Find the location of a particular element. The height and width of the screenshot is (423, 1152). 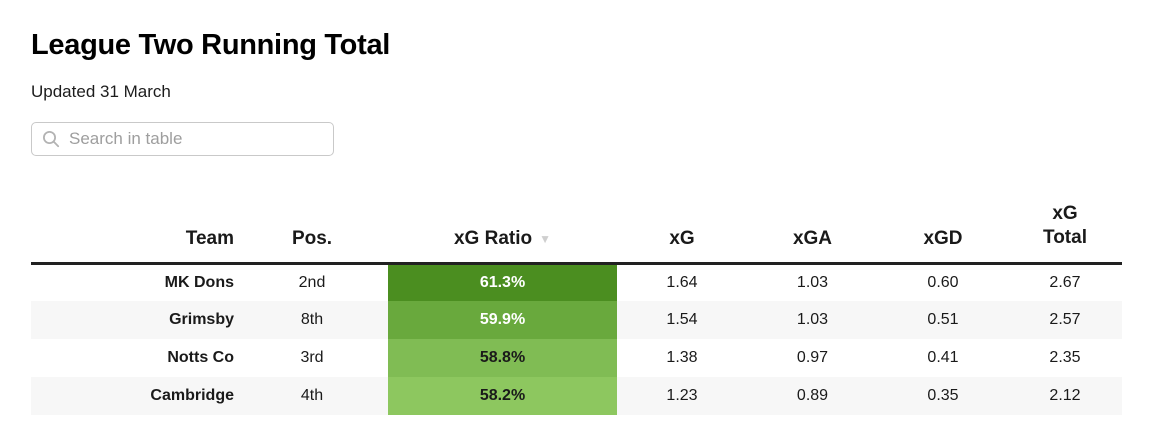

xg-ratio-cell: 58.2% is located at coordinates (502, 396).